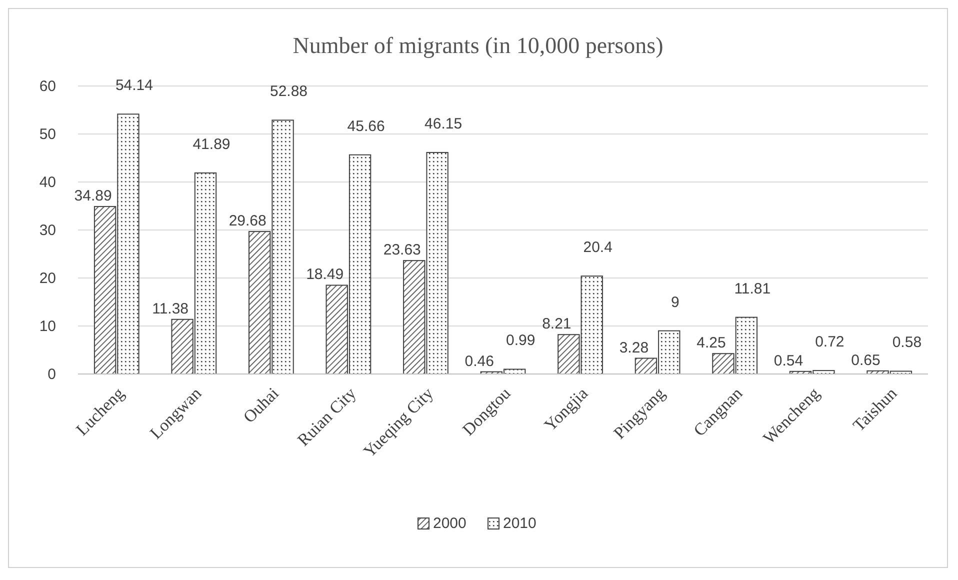  What do you see at coordinates (47, 278) in the screenshot?
I see `y-tick-label: 20` at bounding box center [47, 278].